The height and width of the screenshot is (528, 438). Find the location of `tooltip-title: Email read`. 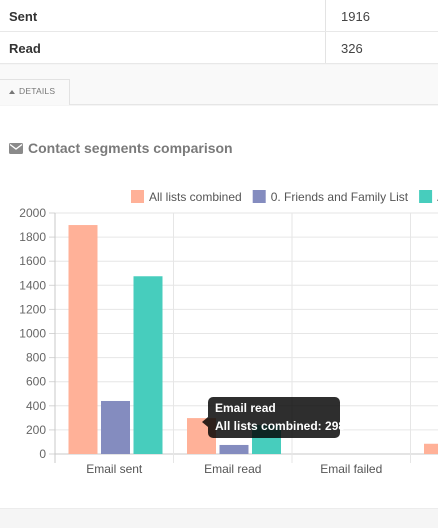

tooltip-title: Email read is located at coordinates (245, 408).